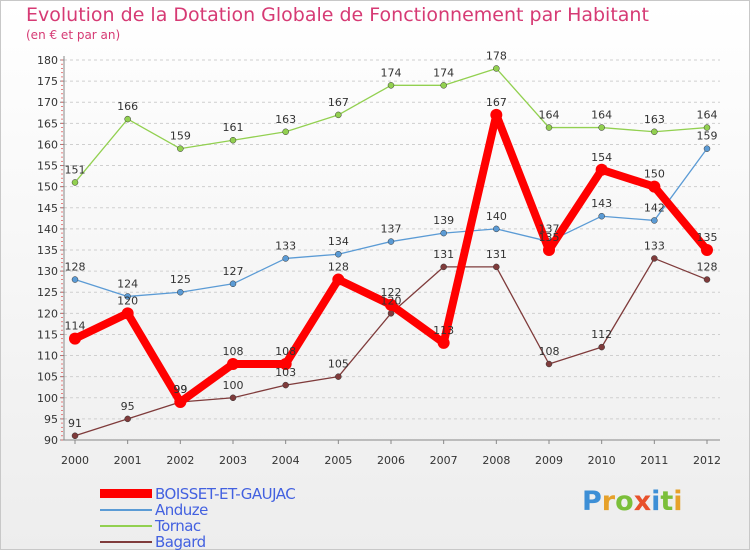 This screenshot has height=551, width=750. Describe the element at coordinates (707, 136) in the screenshot. I see `data-label: 159` at that location.